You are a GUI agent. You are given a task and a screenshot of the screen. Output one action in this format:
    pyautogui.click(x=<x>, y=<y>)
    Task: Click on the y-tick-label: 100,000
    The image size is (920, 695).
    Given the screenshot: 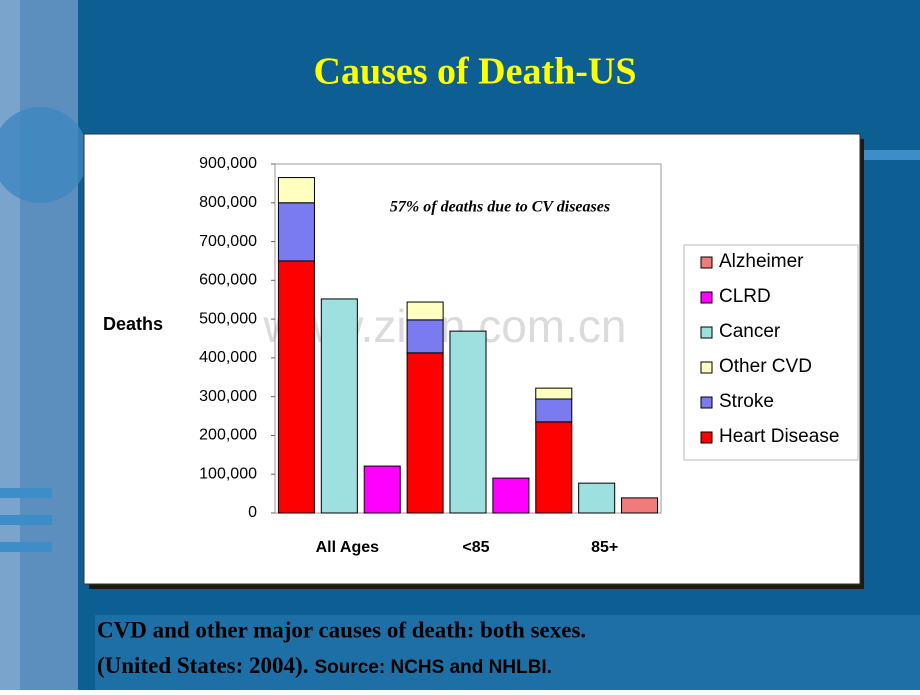 What is the action you would take?
    pyautogui.click(x=228, y=473)
    